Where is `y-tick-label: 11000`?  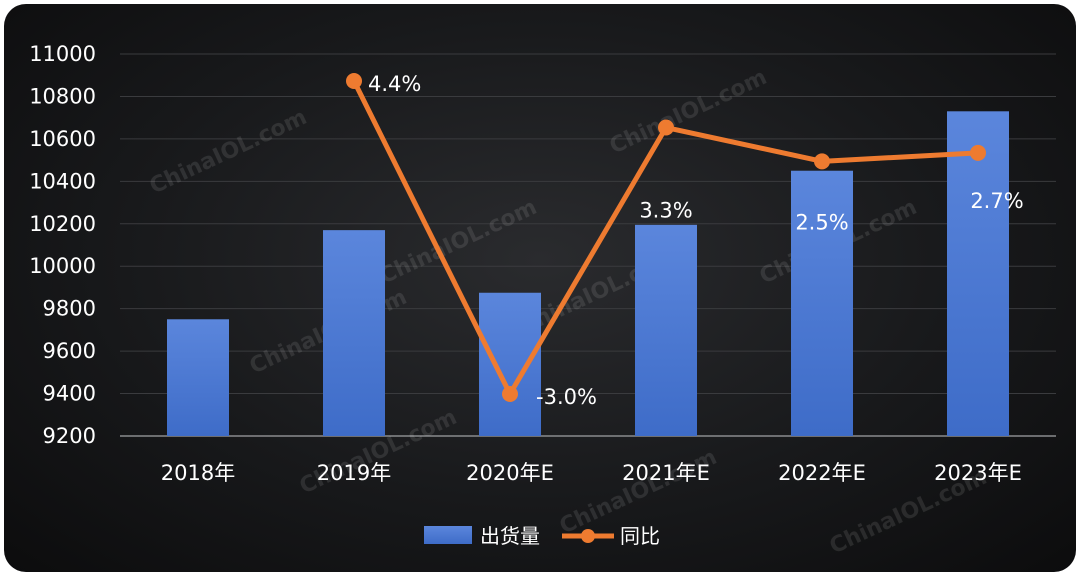 y-tick-label: 11000 is located at coordinates (62, 54).